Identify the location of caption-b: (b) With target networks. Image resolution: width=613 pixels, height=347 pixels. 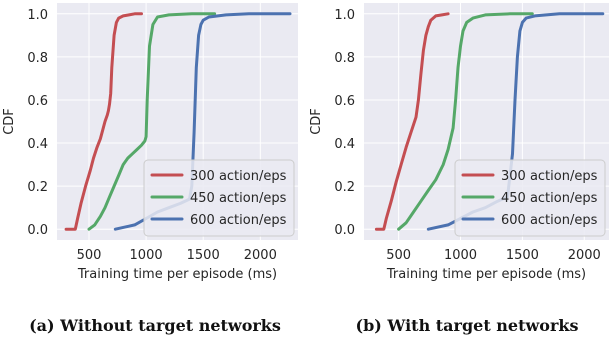
(467, 325).